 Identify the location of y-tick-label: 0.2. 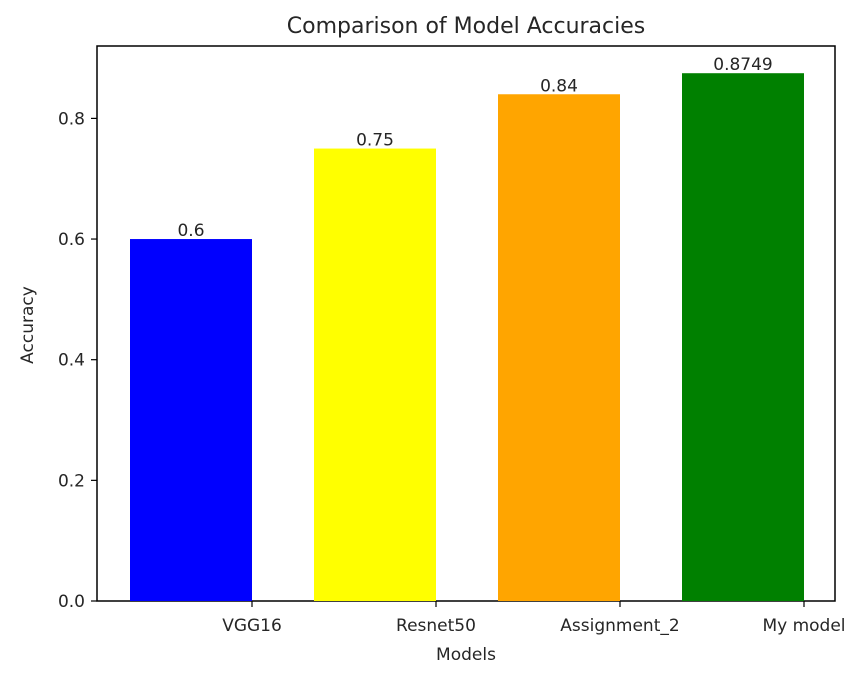
(71, 481).